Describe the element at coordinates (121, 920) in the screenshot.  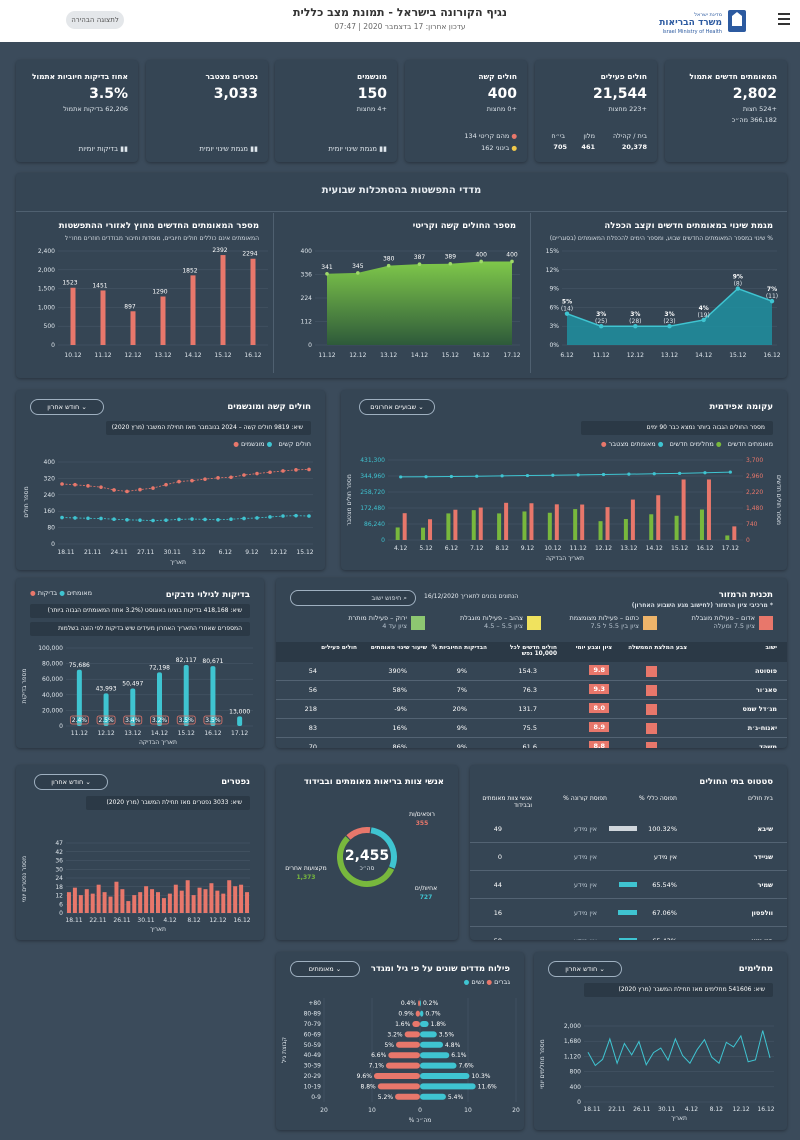
I see `x-tick-label: 26.11` at that location.